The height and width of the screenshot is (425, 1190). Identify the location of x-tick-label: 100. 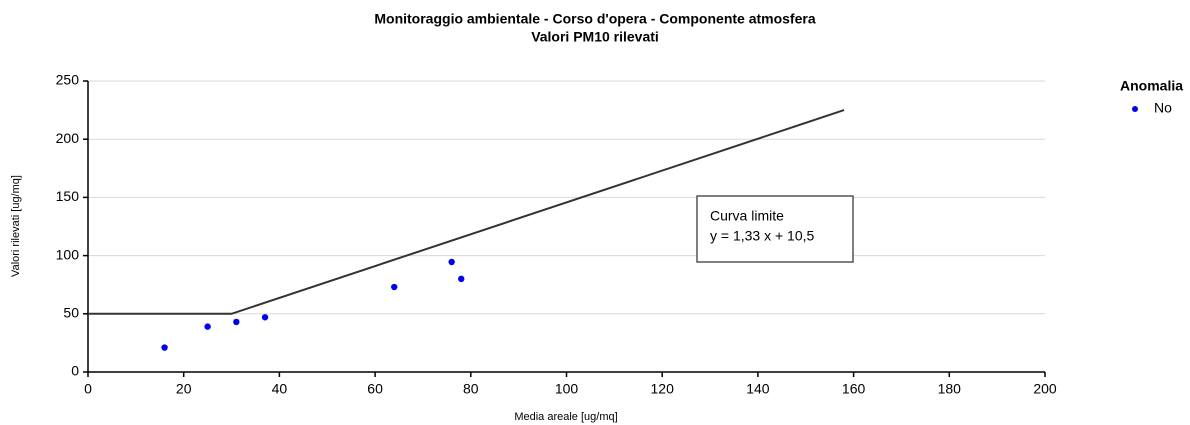
(567, 389).